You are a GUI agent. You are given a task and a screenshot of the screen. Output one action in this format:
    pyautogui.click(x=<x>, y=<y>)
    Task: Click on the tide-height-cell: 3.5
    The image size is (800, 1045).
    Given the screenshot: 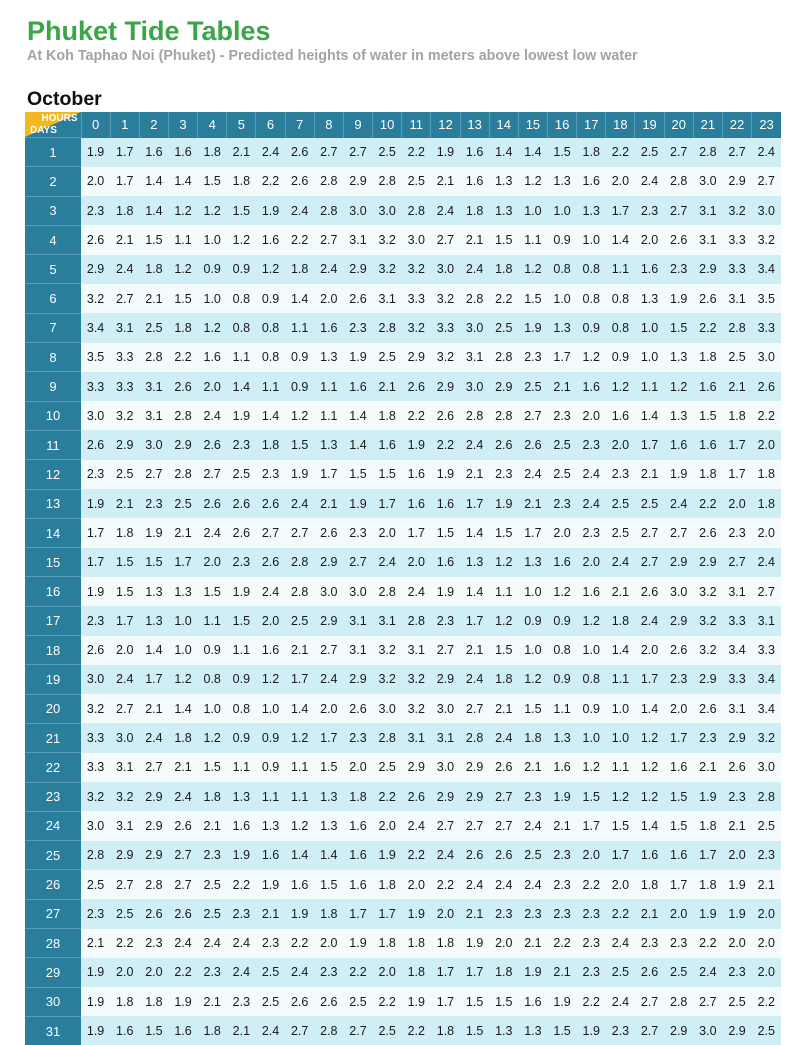 What is the action you would take?
    pyautogui.click(x=766, y=298)
    